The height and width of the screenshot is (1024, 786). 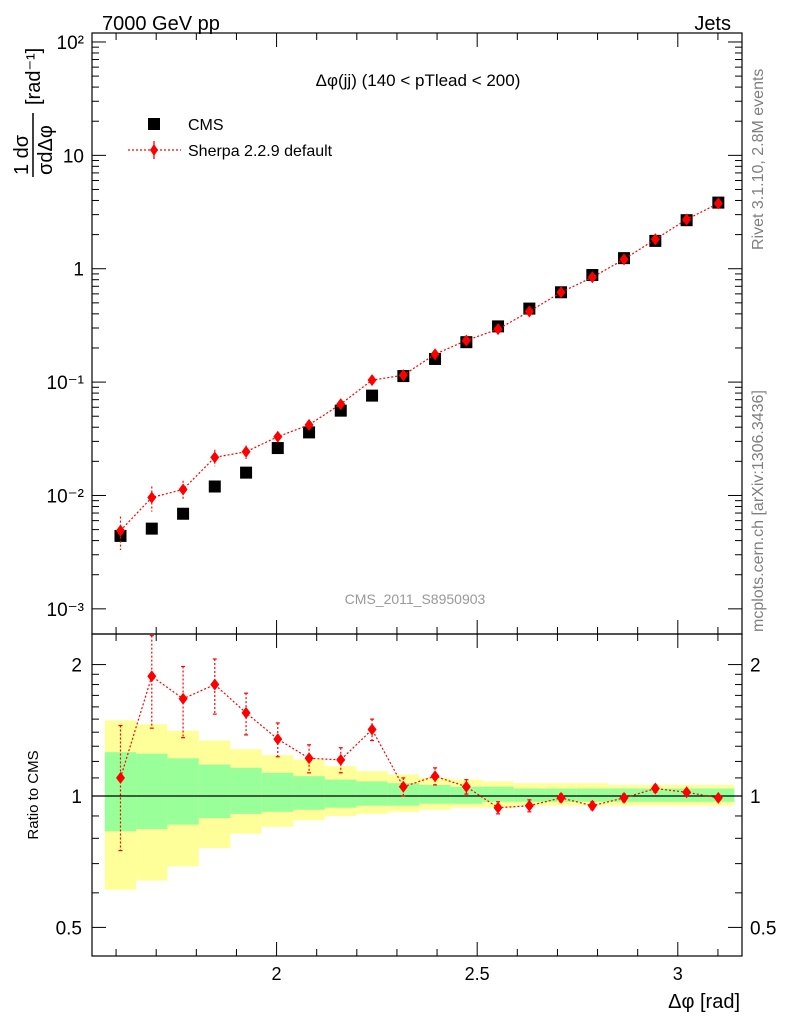 I want to click on y-tick-label: 10⁻¹, so click(x=66, y=383).